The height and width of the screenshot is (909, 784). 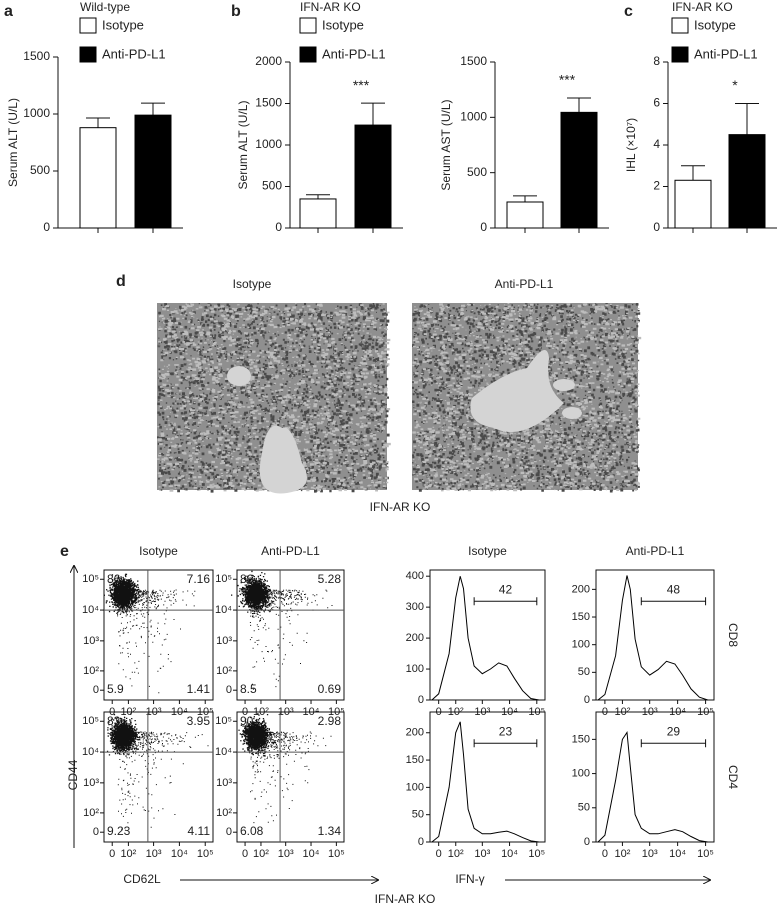 I want to click on quadrant-percent: 0.69, so click(x=330, y=689).